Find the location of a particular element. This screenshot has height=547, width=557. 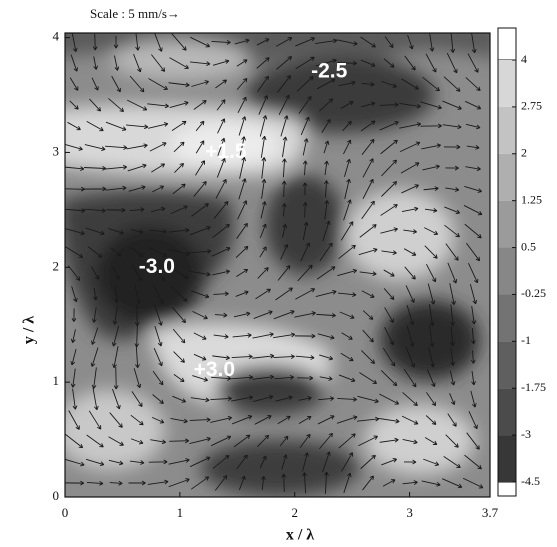

scale-label: Scale : 5 mm/s→ is located at coordinates (135, 13).